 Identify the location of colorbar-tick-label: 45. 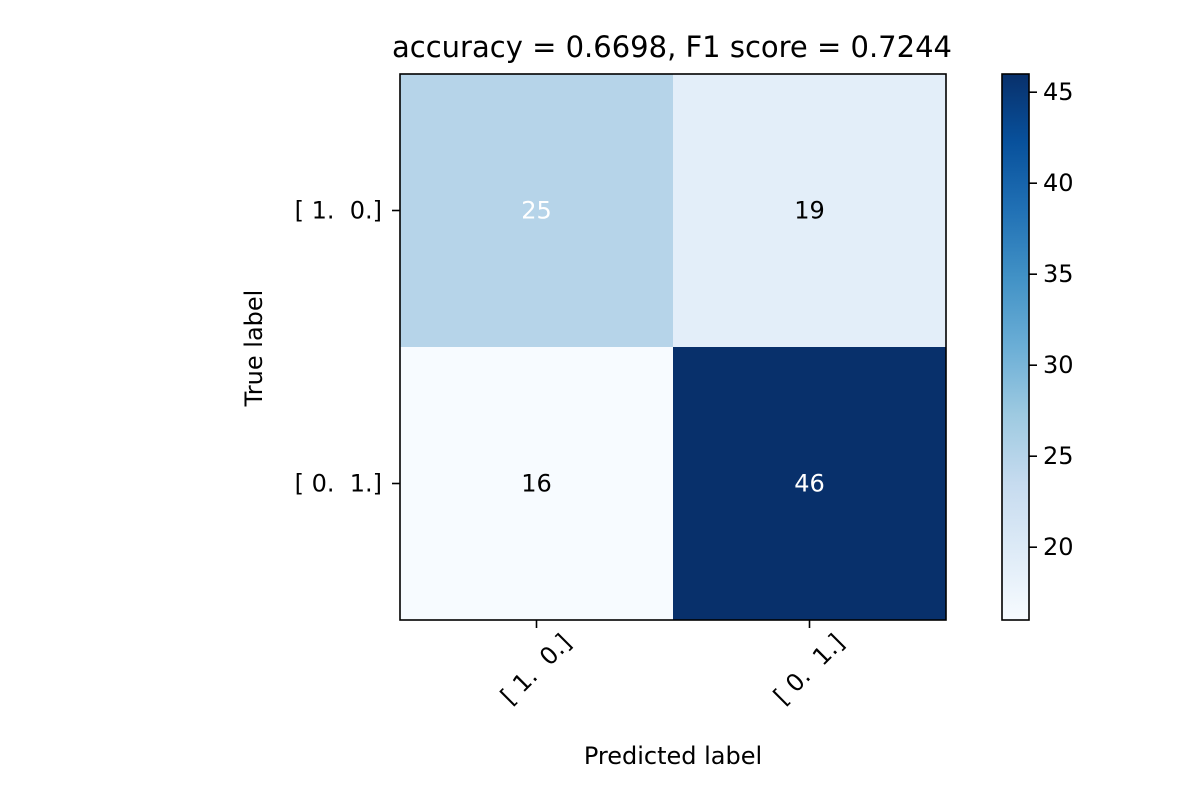
(1058, 92).